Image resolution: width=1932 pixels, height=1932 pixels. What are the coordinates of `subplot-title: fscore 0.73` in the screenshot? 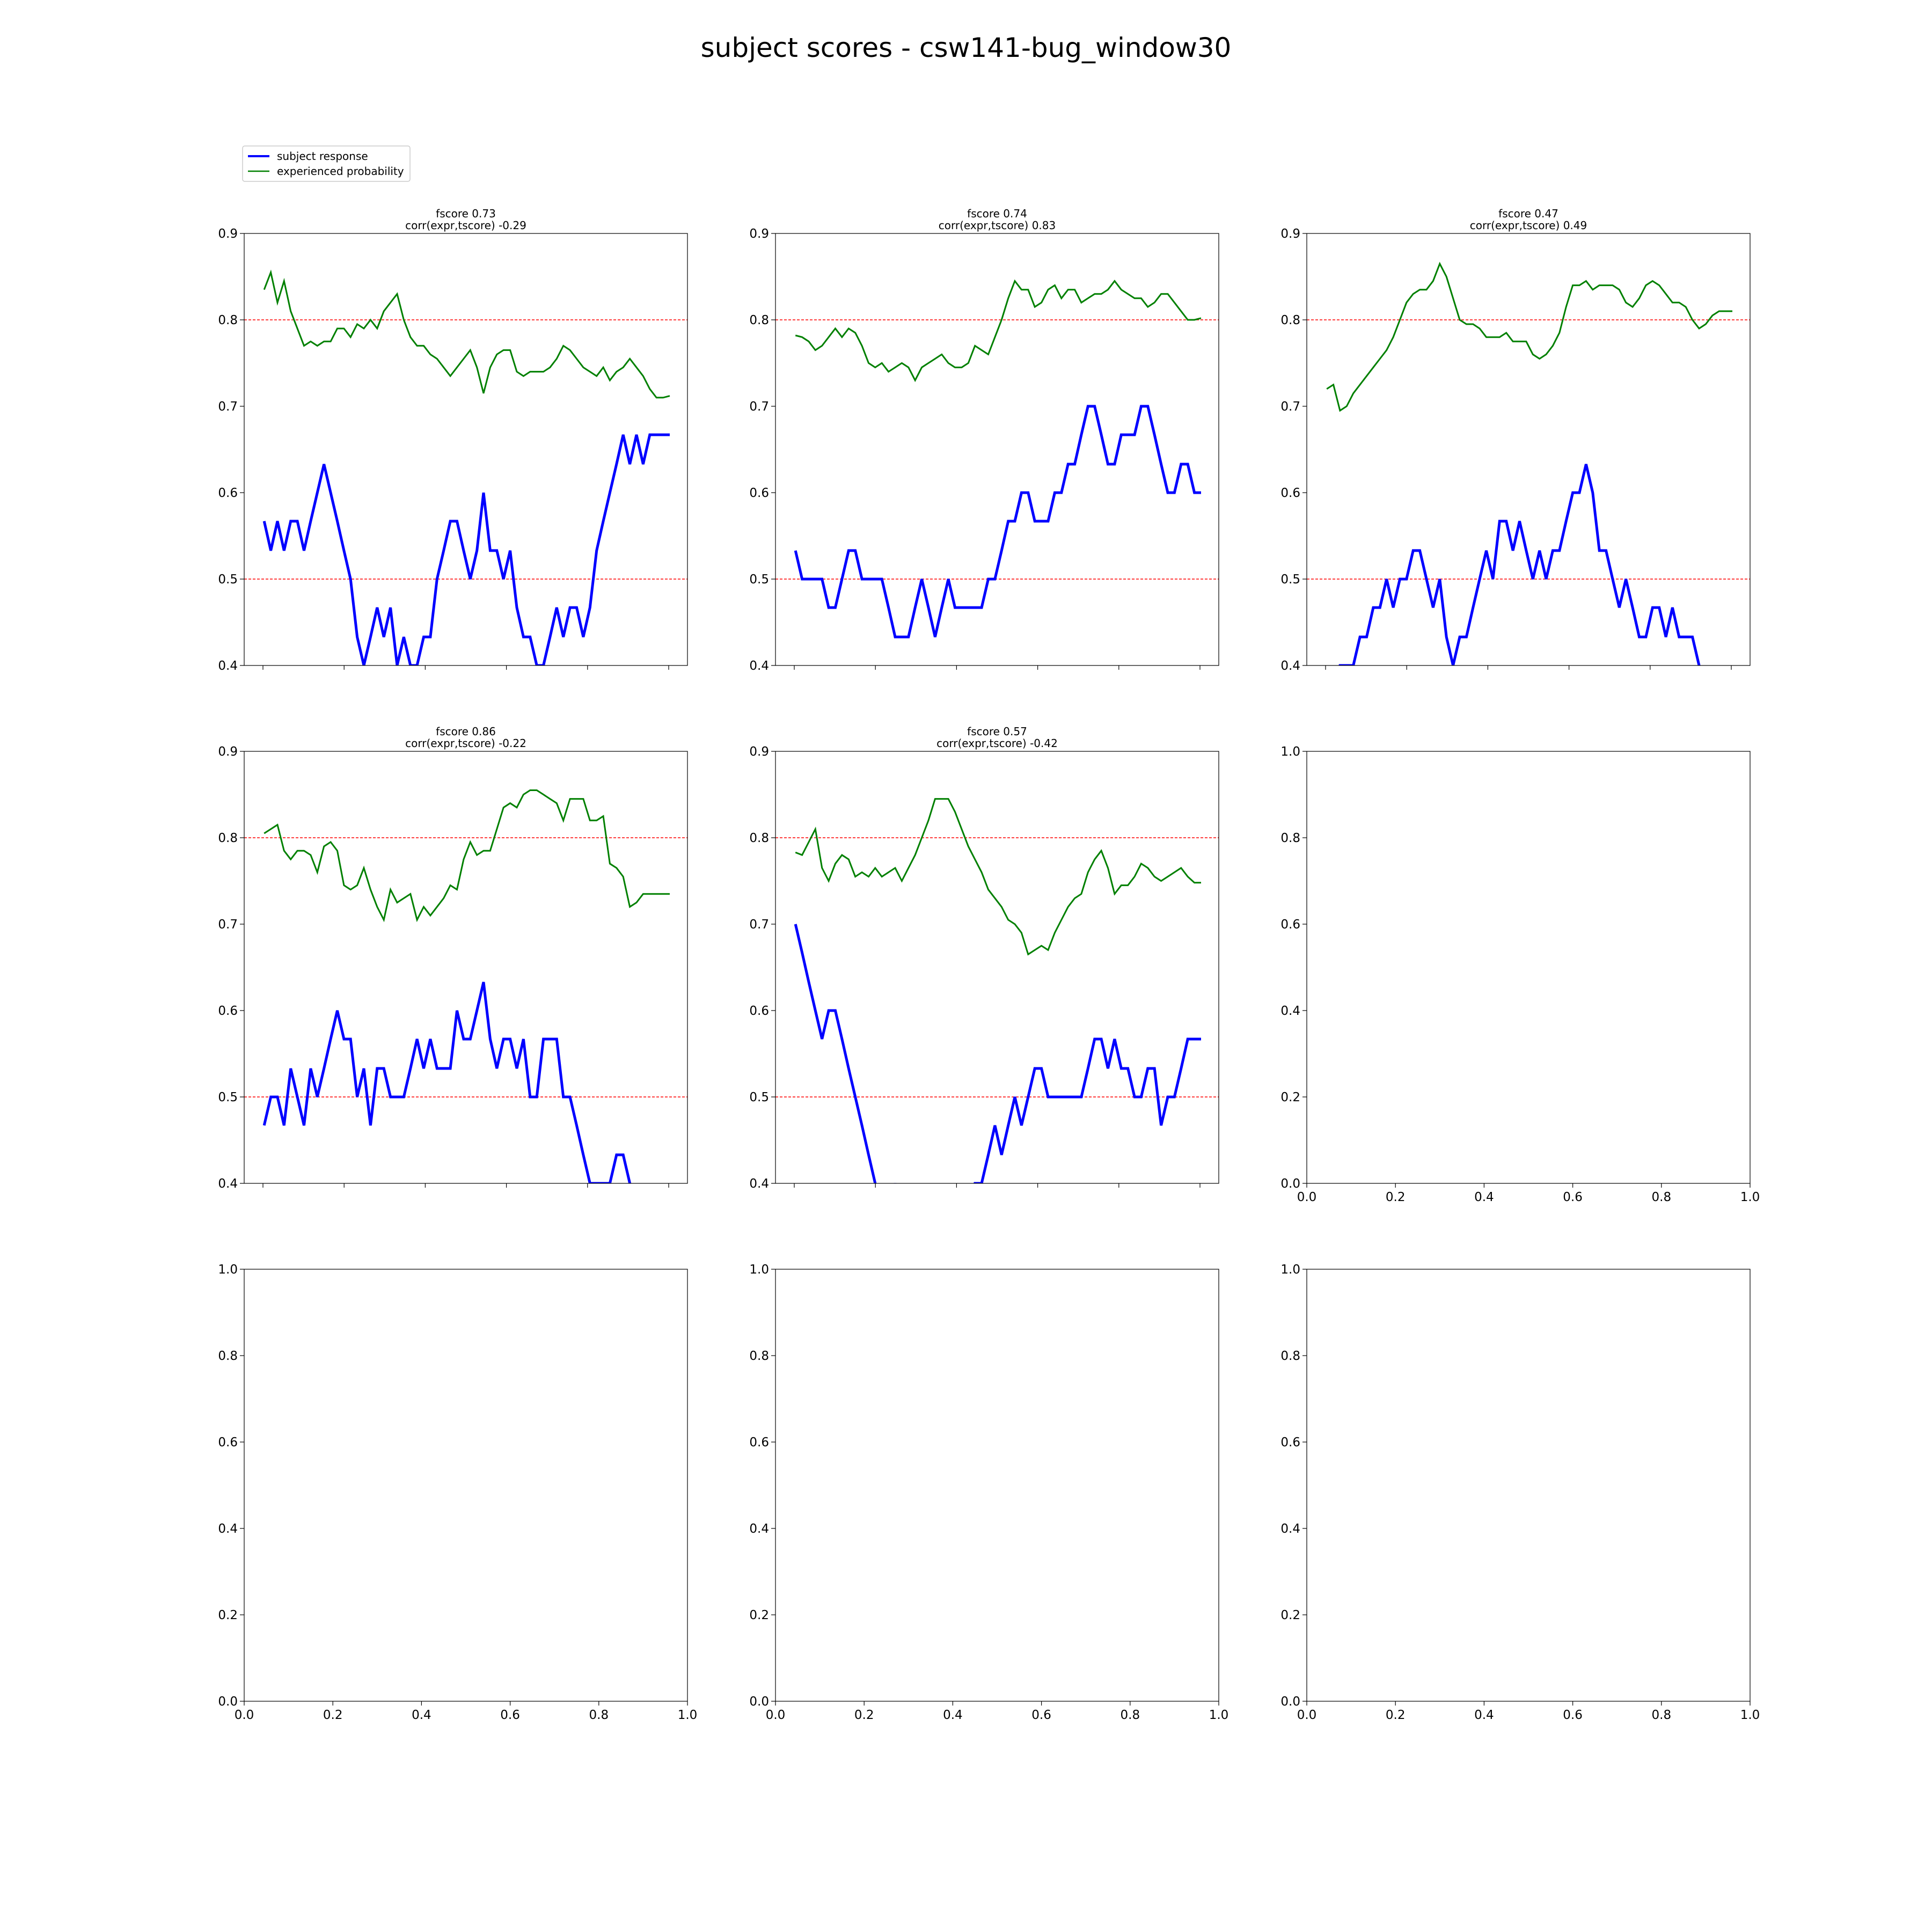 It's located at (466, 213).